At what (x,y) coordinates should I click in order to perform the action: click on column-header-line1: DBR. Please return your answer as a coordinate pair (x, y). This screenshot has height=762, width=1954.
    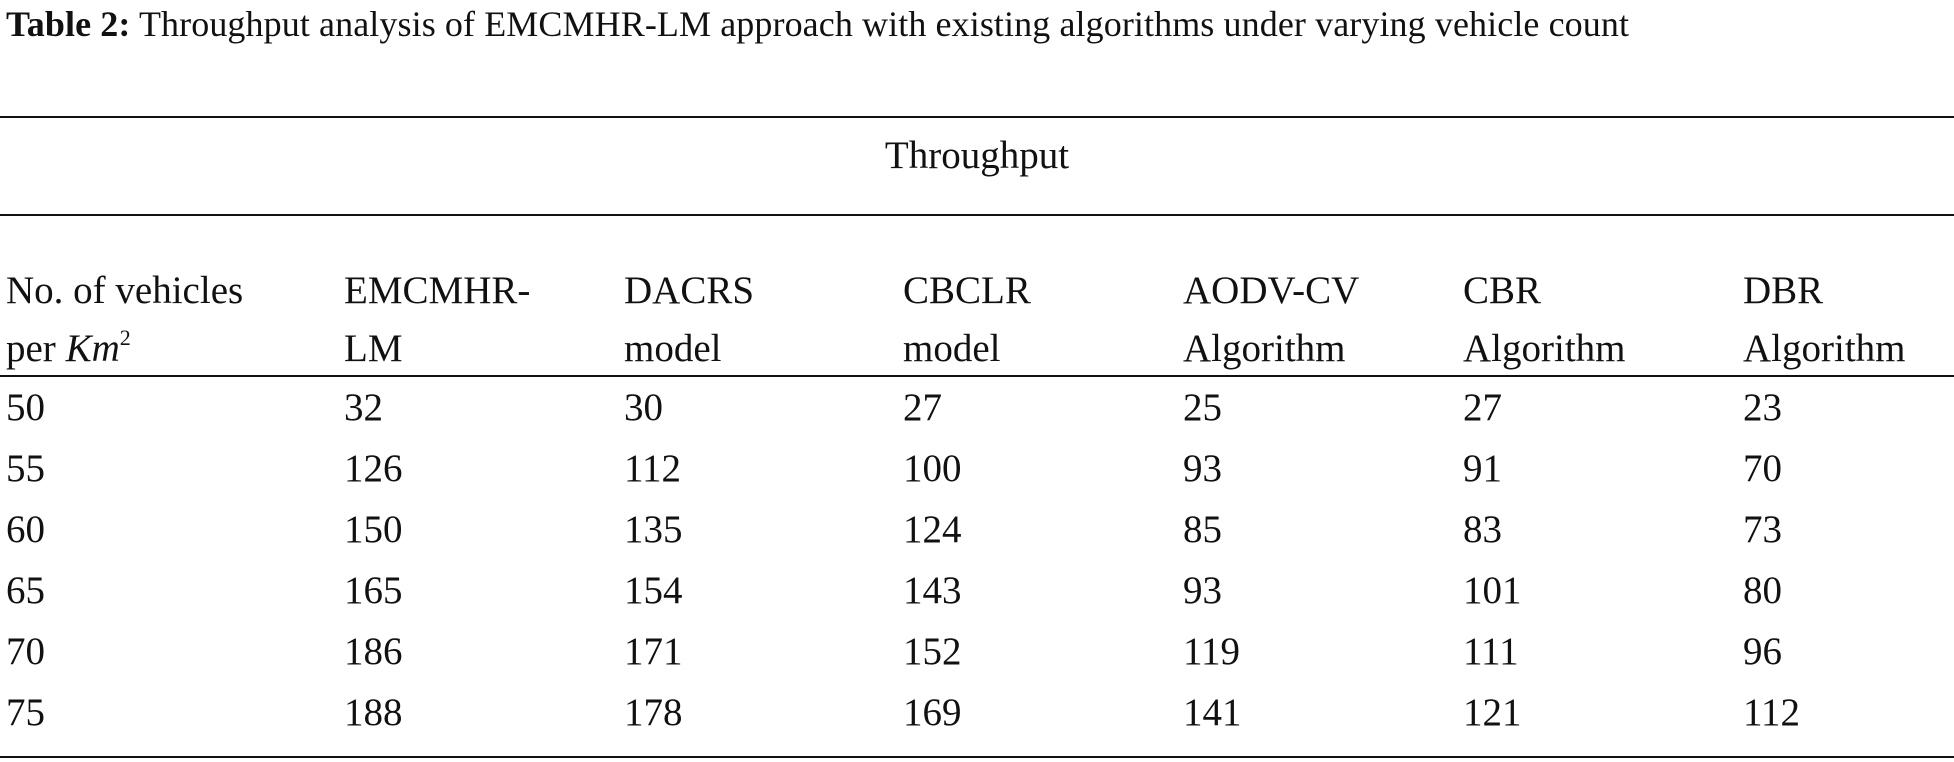
    Looking at the image, I should click on (1783, 290).